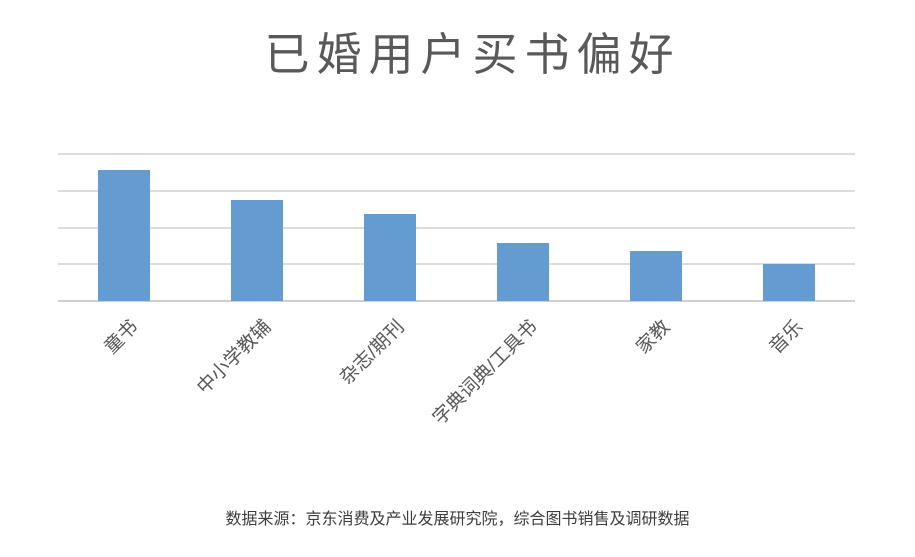 Image resolution: width=915 pixels, height=557 pixels. Describe the element at coordinates (122, 337) in the screenshot. I see `category-label: 童书` at that location.